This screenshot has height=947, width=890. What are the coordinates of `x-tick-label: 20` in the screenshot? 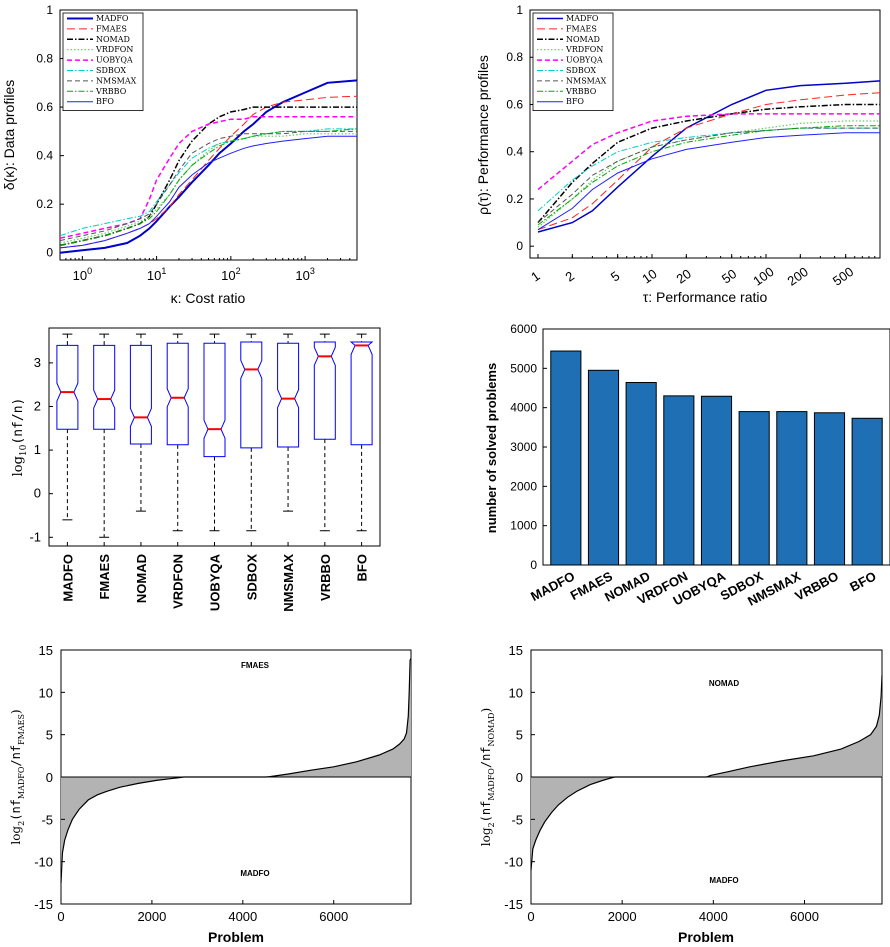 It's located at (684, 276).